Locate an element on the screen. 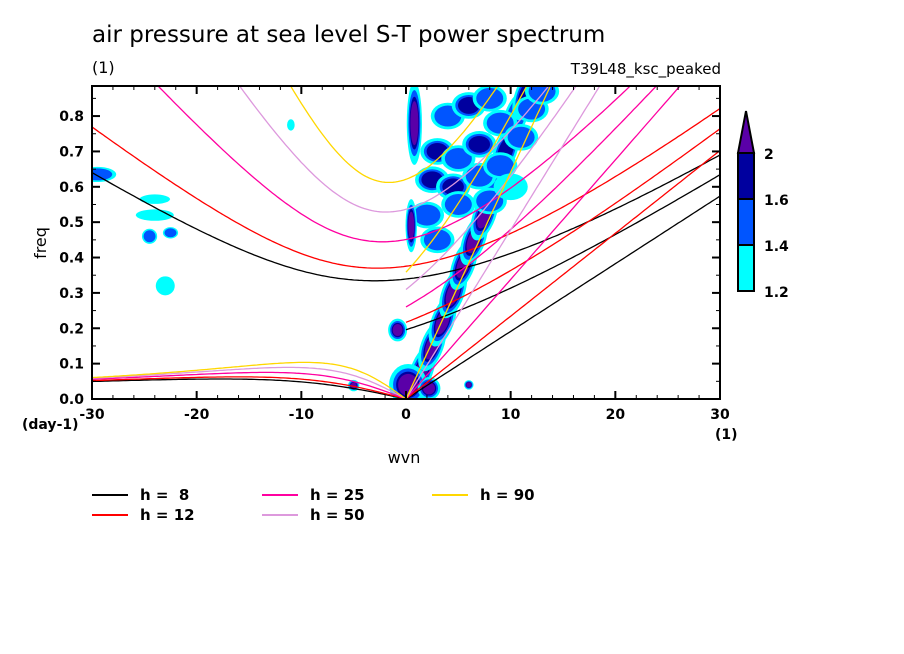 This screenshot has width=904, height=654. y-tick-label: 0.6 is located at coordinates (71, 188).